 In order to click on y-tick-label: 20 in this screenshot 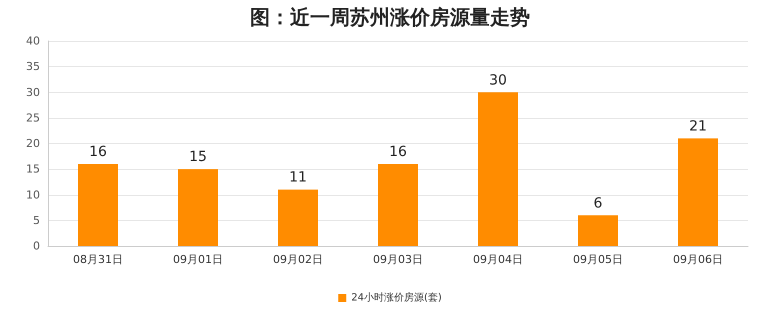, I will do `click(33, 143)`.